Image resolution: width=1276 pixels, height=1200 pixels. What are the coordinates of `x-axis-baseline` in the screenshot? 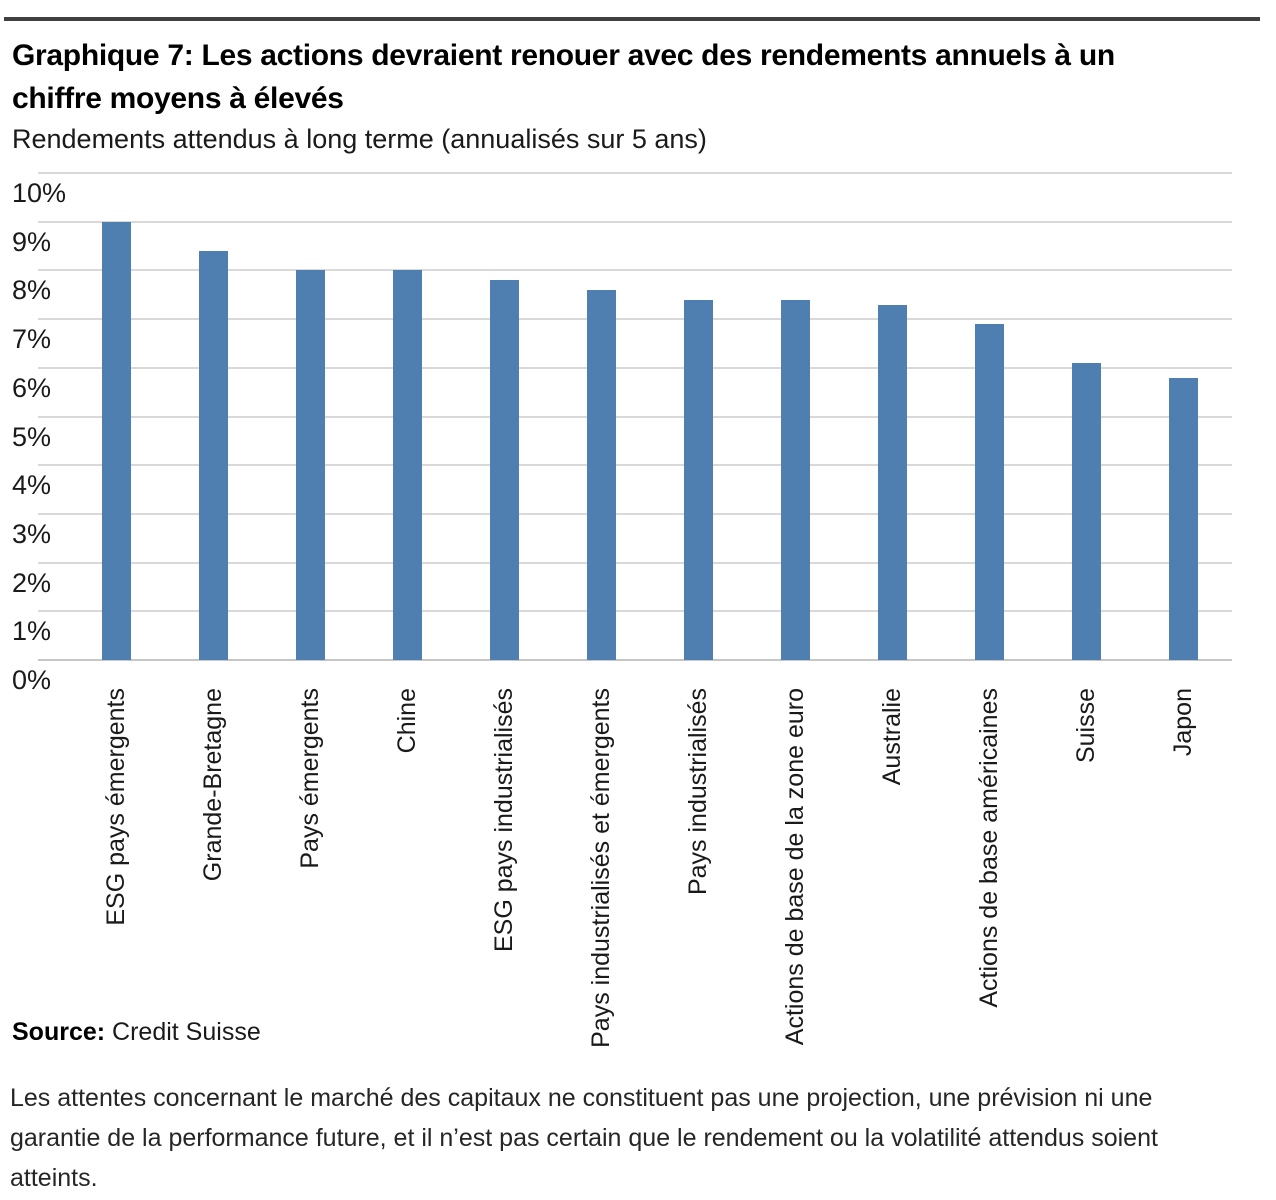 It's located at (635, 660).